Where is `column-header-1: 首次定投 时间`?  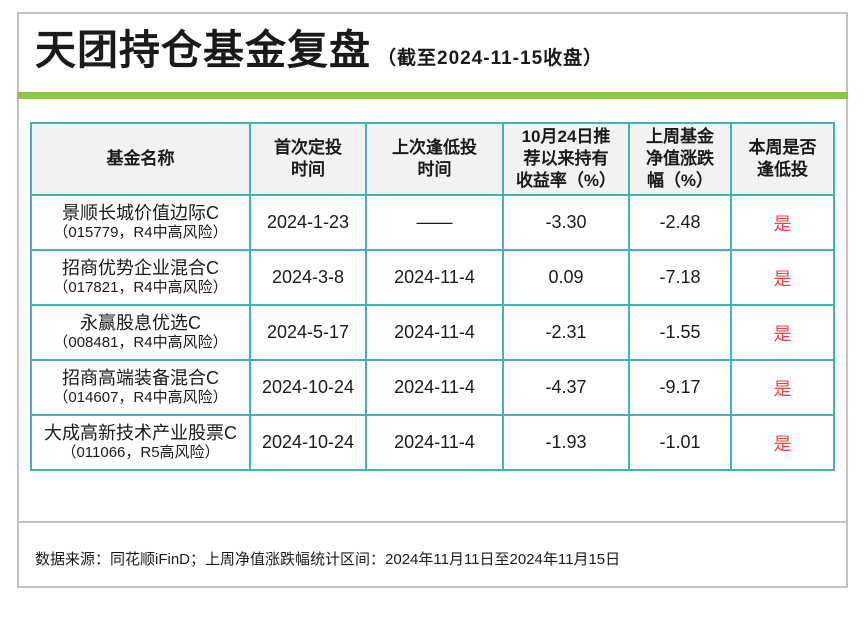
column-header-1: 首次定投 时间 is located at coordinates (308, 159).